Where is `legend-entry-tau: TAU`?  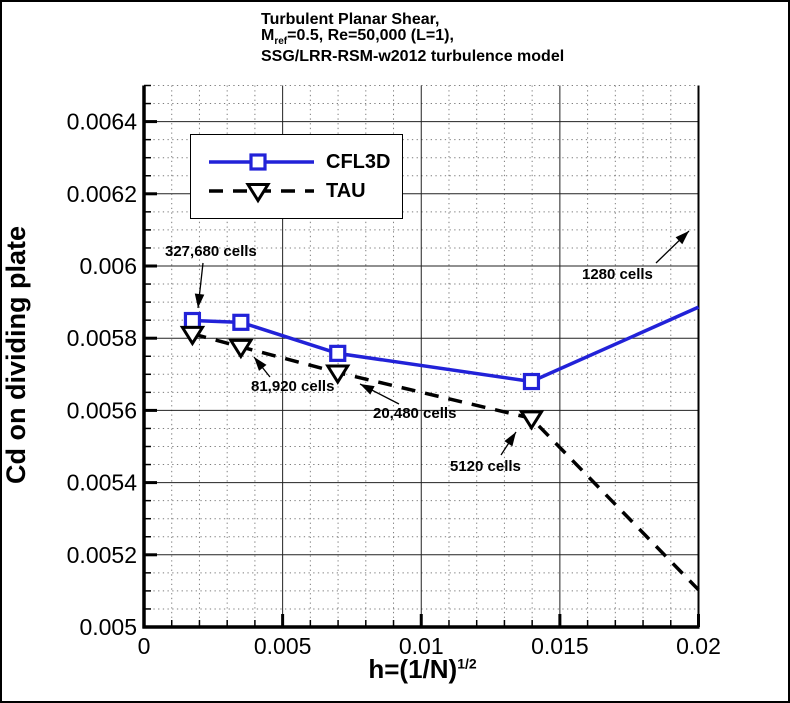
legend-entry-tau: TAU is located at coordinates (296, 191).